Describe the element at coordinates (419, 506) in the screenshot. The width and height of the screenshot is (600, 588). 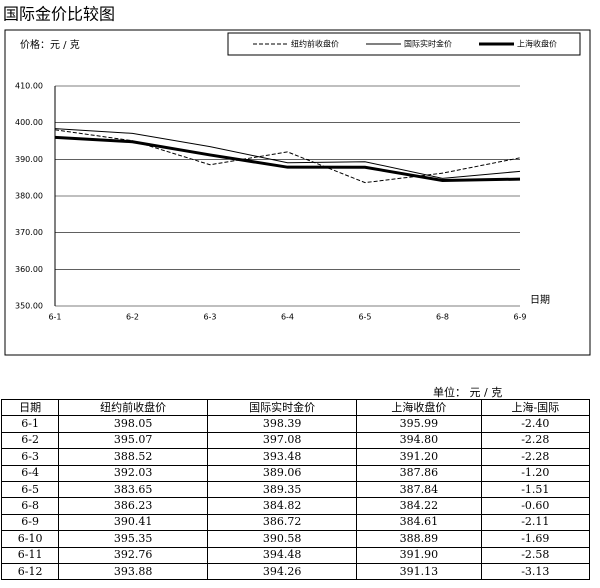
I see `table-cell: 384.22` at that location.